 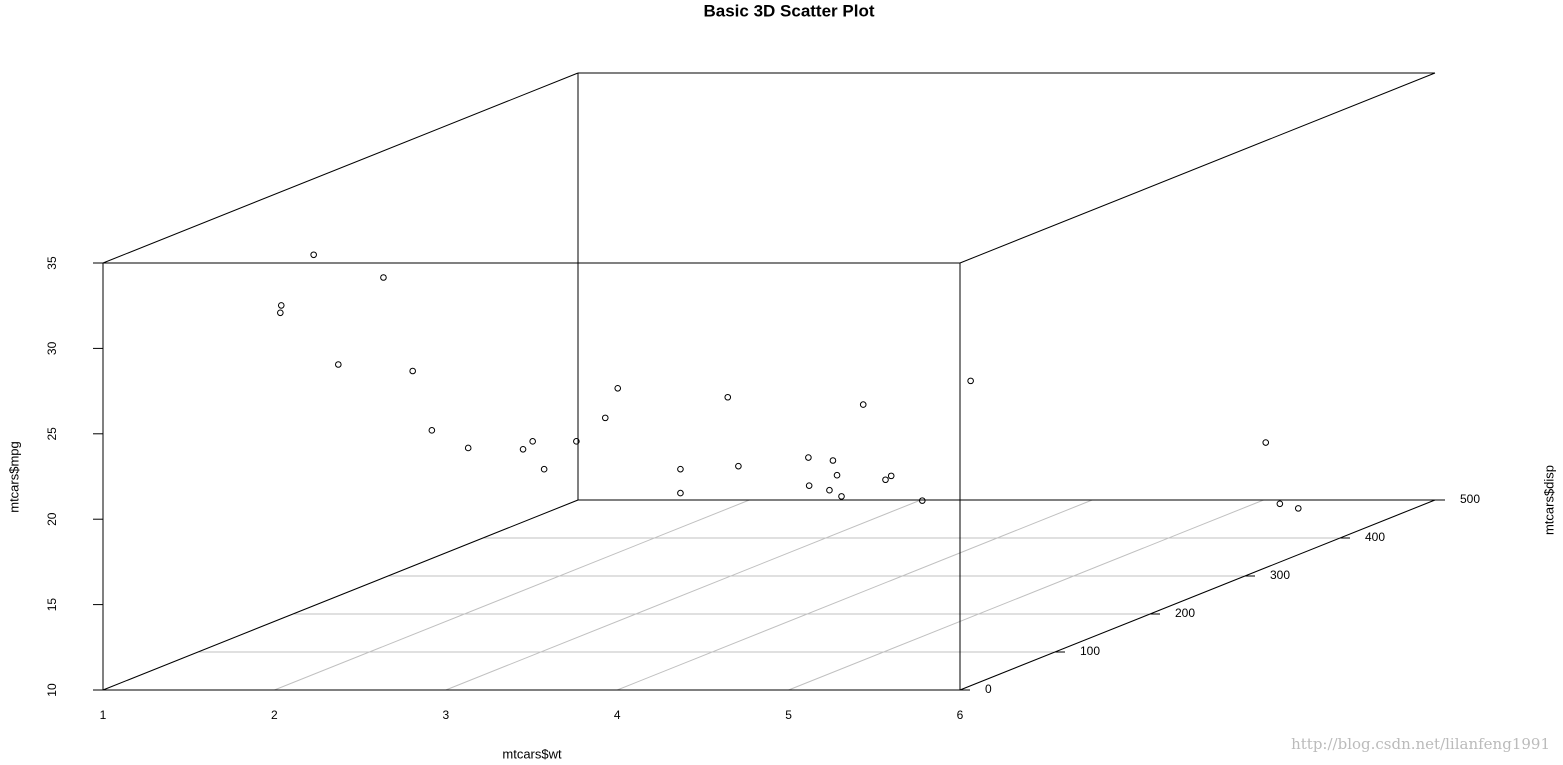 What do you see at coordinates (1375, 537) in the screenshot?
I see `z-tick-label: 400` at bounding box center [1375, 537].